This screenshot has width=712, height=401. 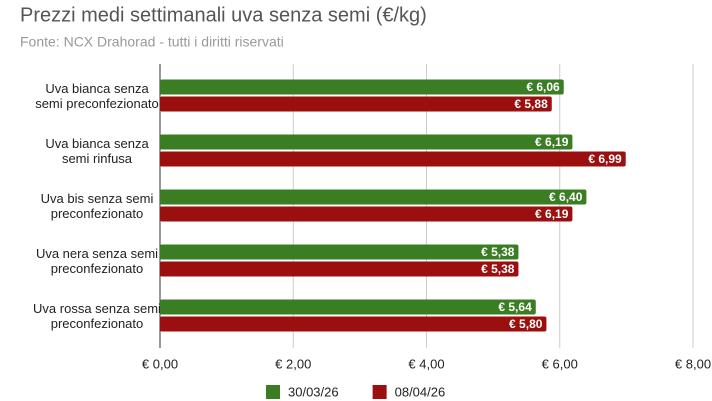 What do you see at coordinates (566, 197) in the screenshot?
I see `value-label: € 6,40` at bounding box center [566, 197].